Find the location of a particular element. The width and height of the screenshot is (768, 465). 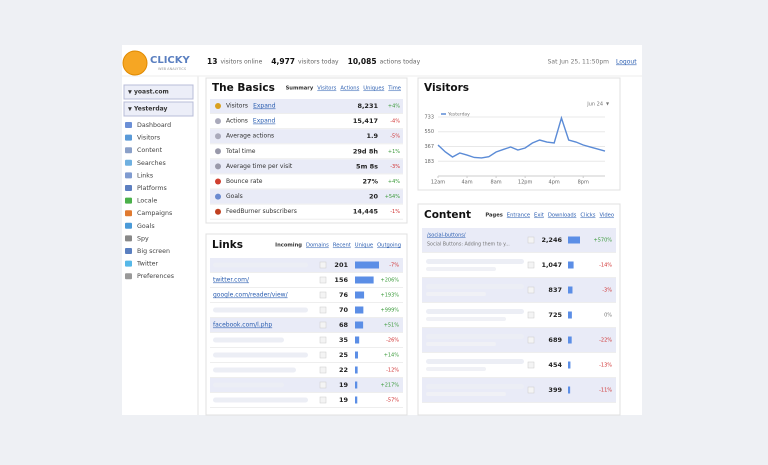

logout: Logout is located at coordinates (626, 62).